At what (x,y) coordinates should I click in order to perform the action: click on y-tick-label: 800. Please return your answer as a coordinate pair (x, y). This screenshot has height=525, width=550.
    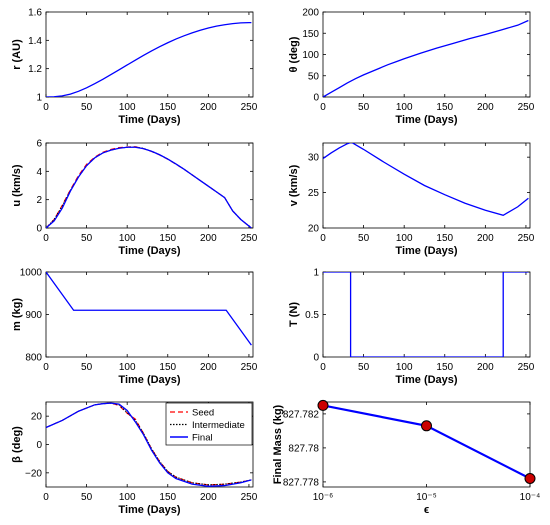
    Looking at the image, I should click on (33, 358).